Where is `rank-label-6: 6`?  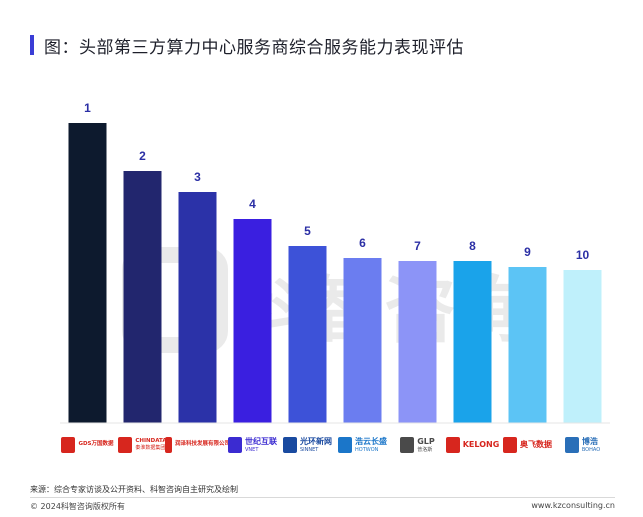
rank-label-6: 6 is located at coordinates (362, 243).